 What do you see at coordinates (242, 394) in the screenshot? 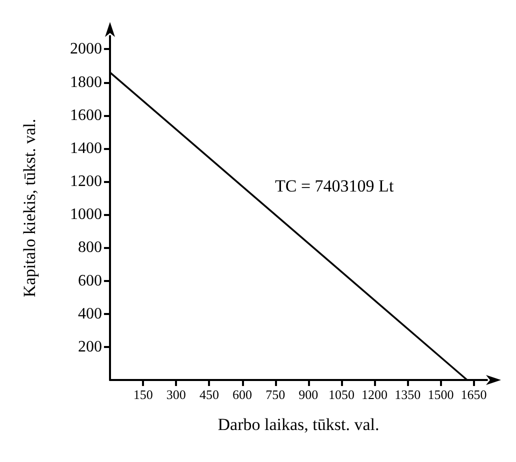
I see `x-tick-label: 600` at bounding box center [242, 394].